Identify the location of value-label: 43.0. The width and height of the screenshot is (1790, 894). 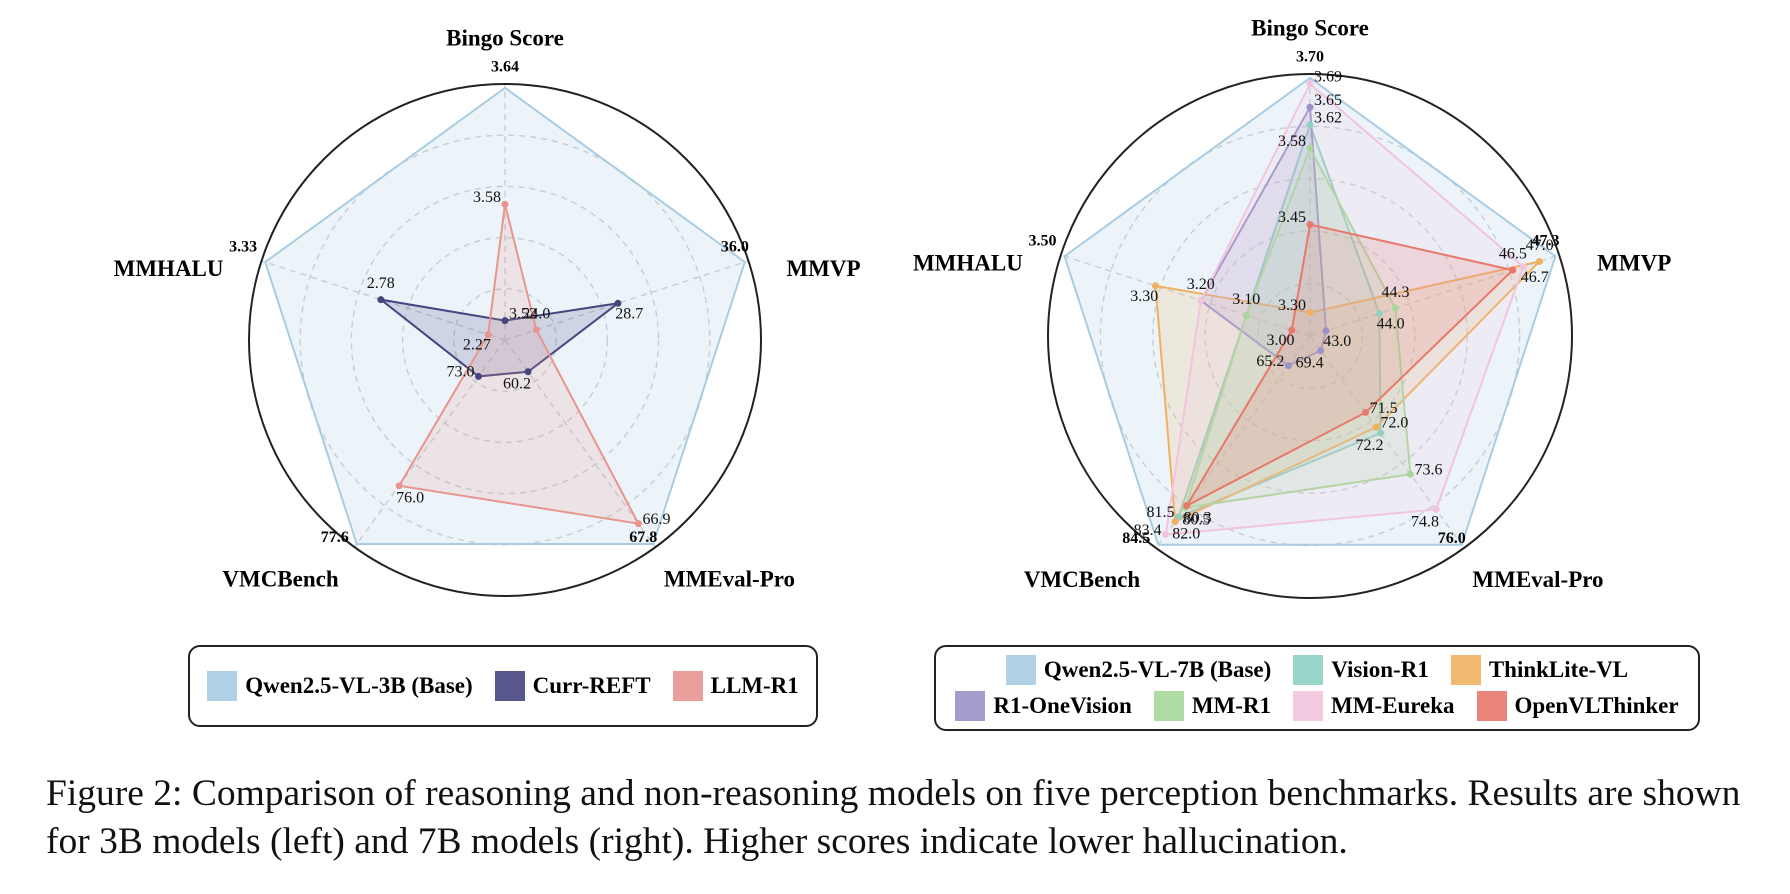
(1337, 341).